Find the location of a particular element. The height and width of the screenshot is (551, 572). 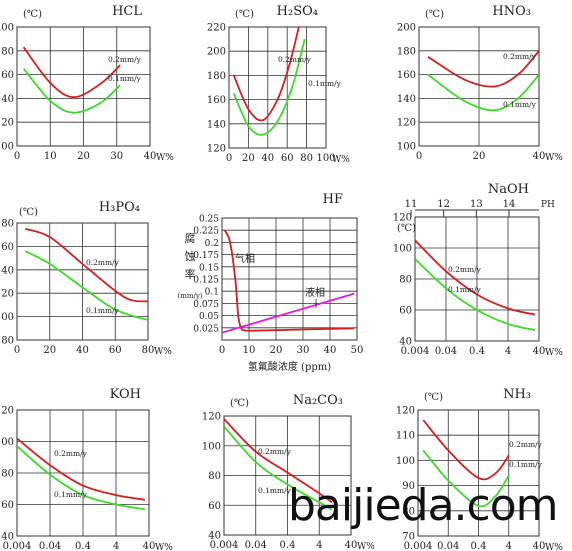

y-tick-label: 0.25 is located at coordinates (209, 220).